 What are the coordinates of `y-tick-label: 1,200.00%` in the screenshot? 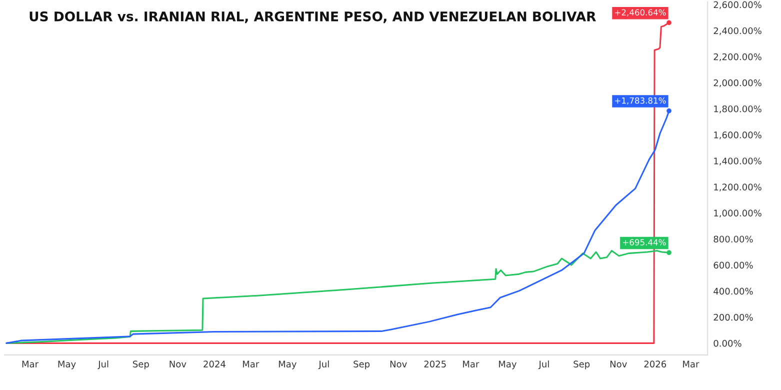 It's located at (738, 188).